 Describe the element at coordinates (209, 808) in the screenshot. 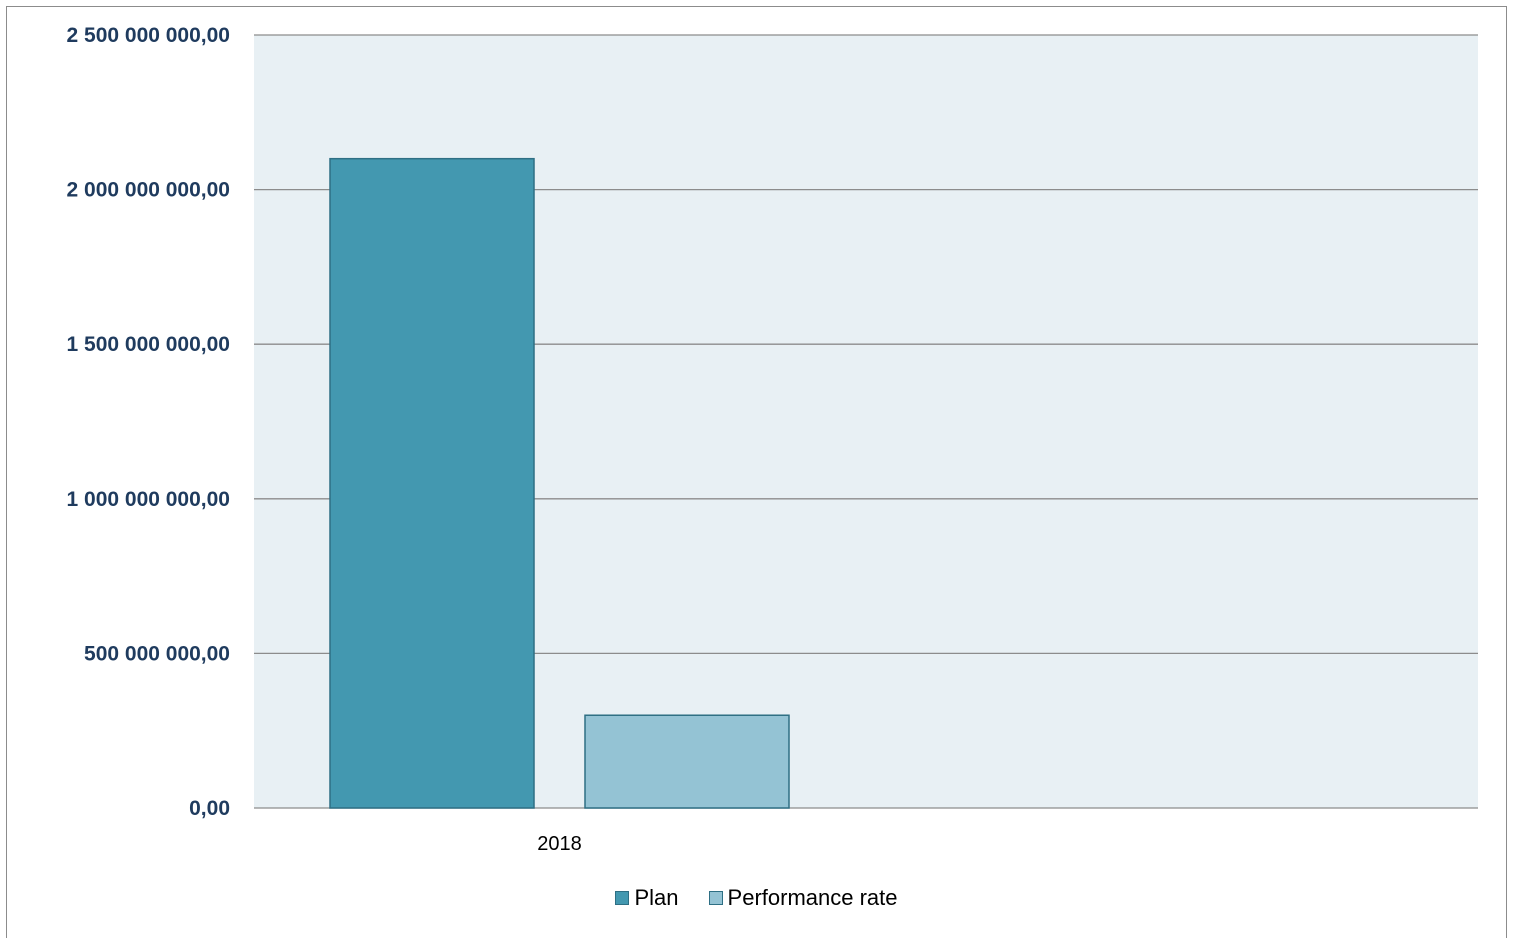

I see `y-tick-label: 0,00` at that location.